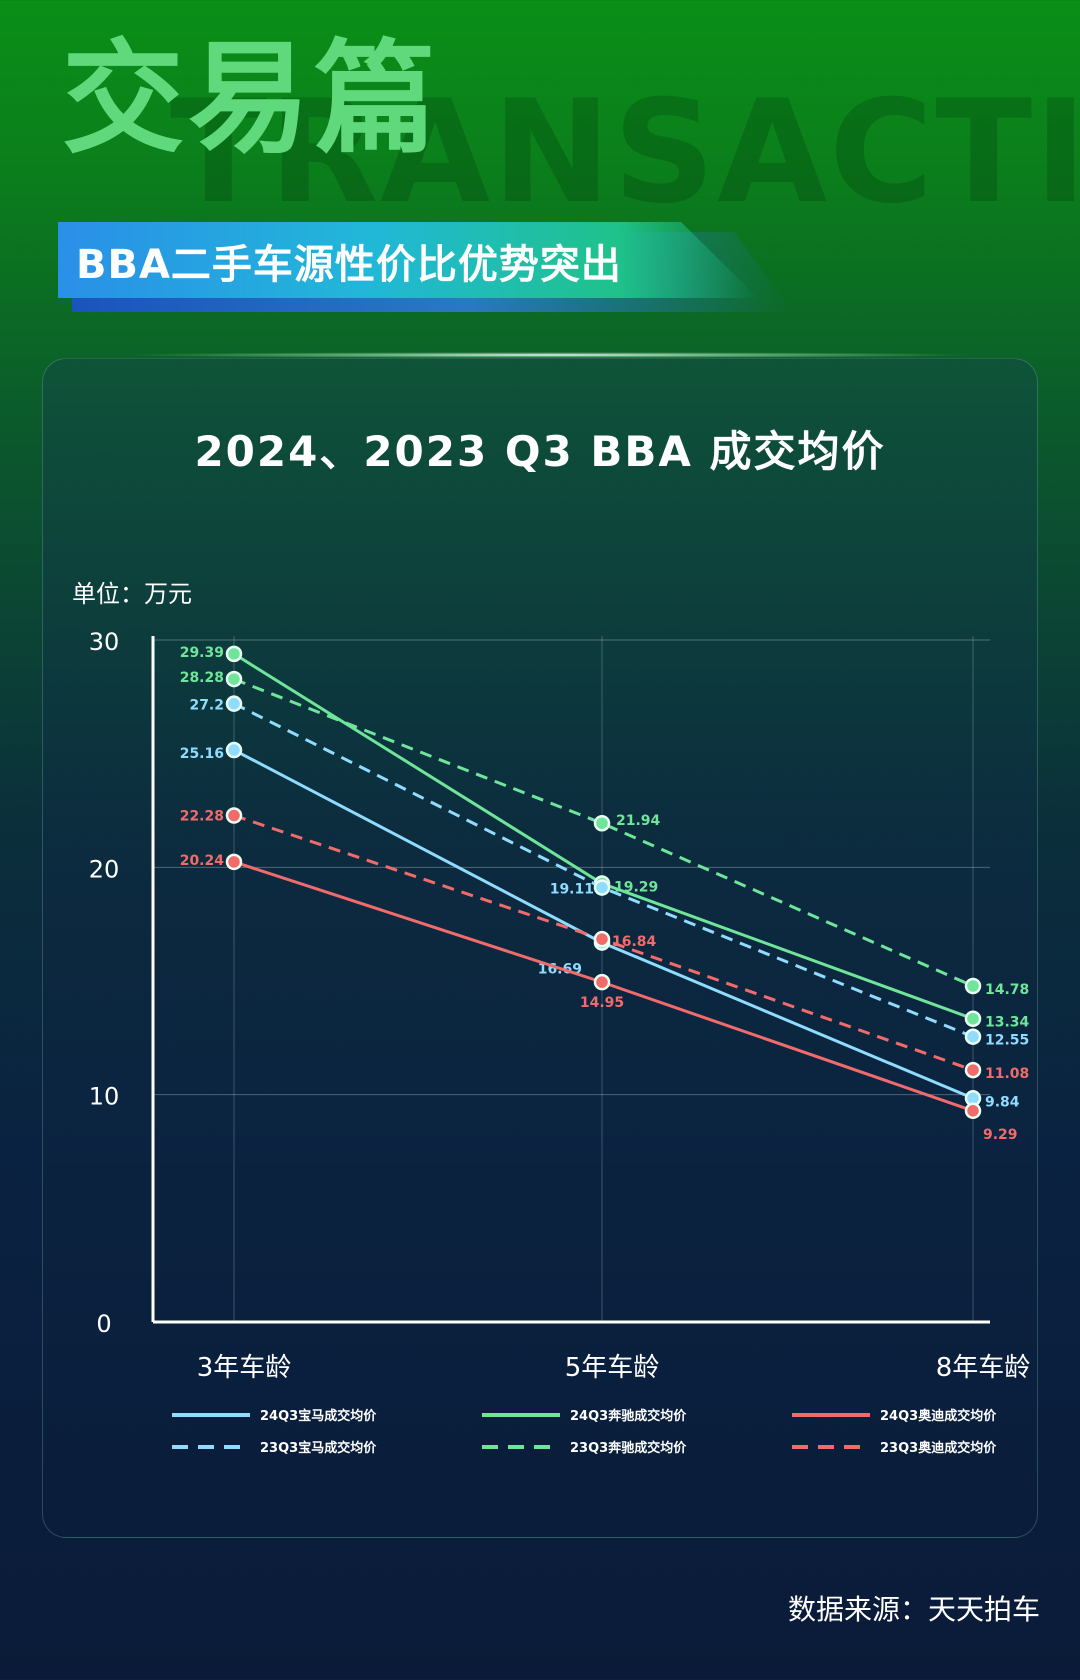  What do you see at coordinates (634, 942) in the screenshot?
I see `data-label: 16.84` at bounding box center [634, 942].